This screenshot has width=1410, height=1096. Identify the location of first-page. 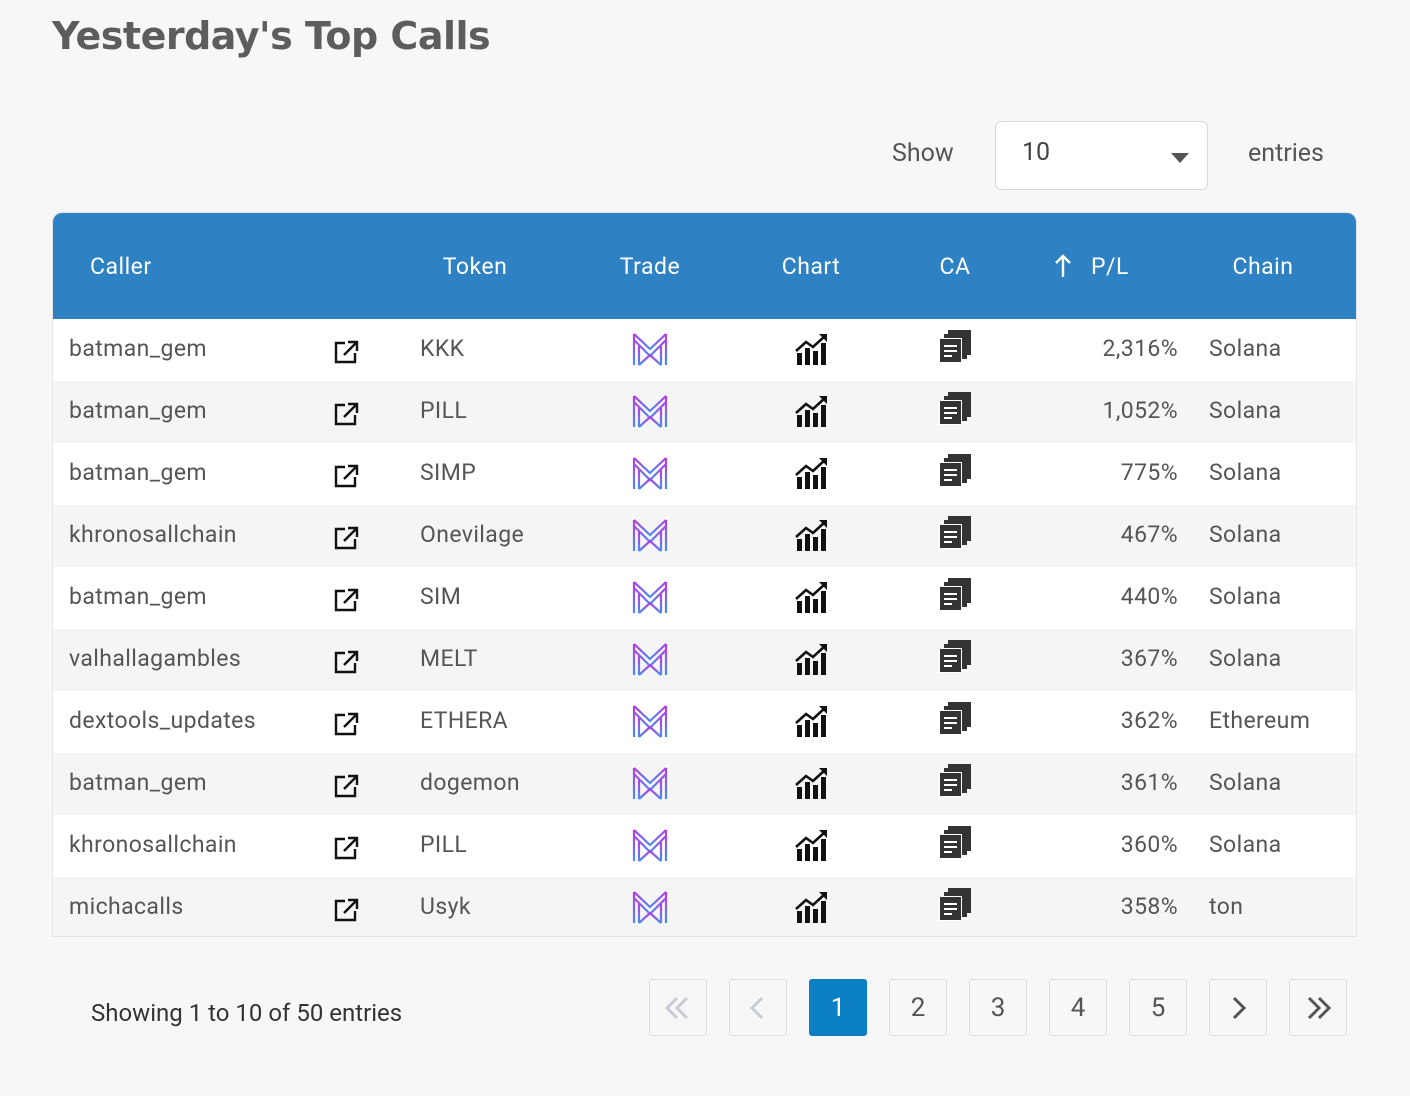
(678, 1007).